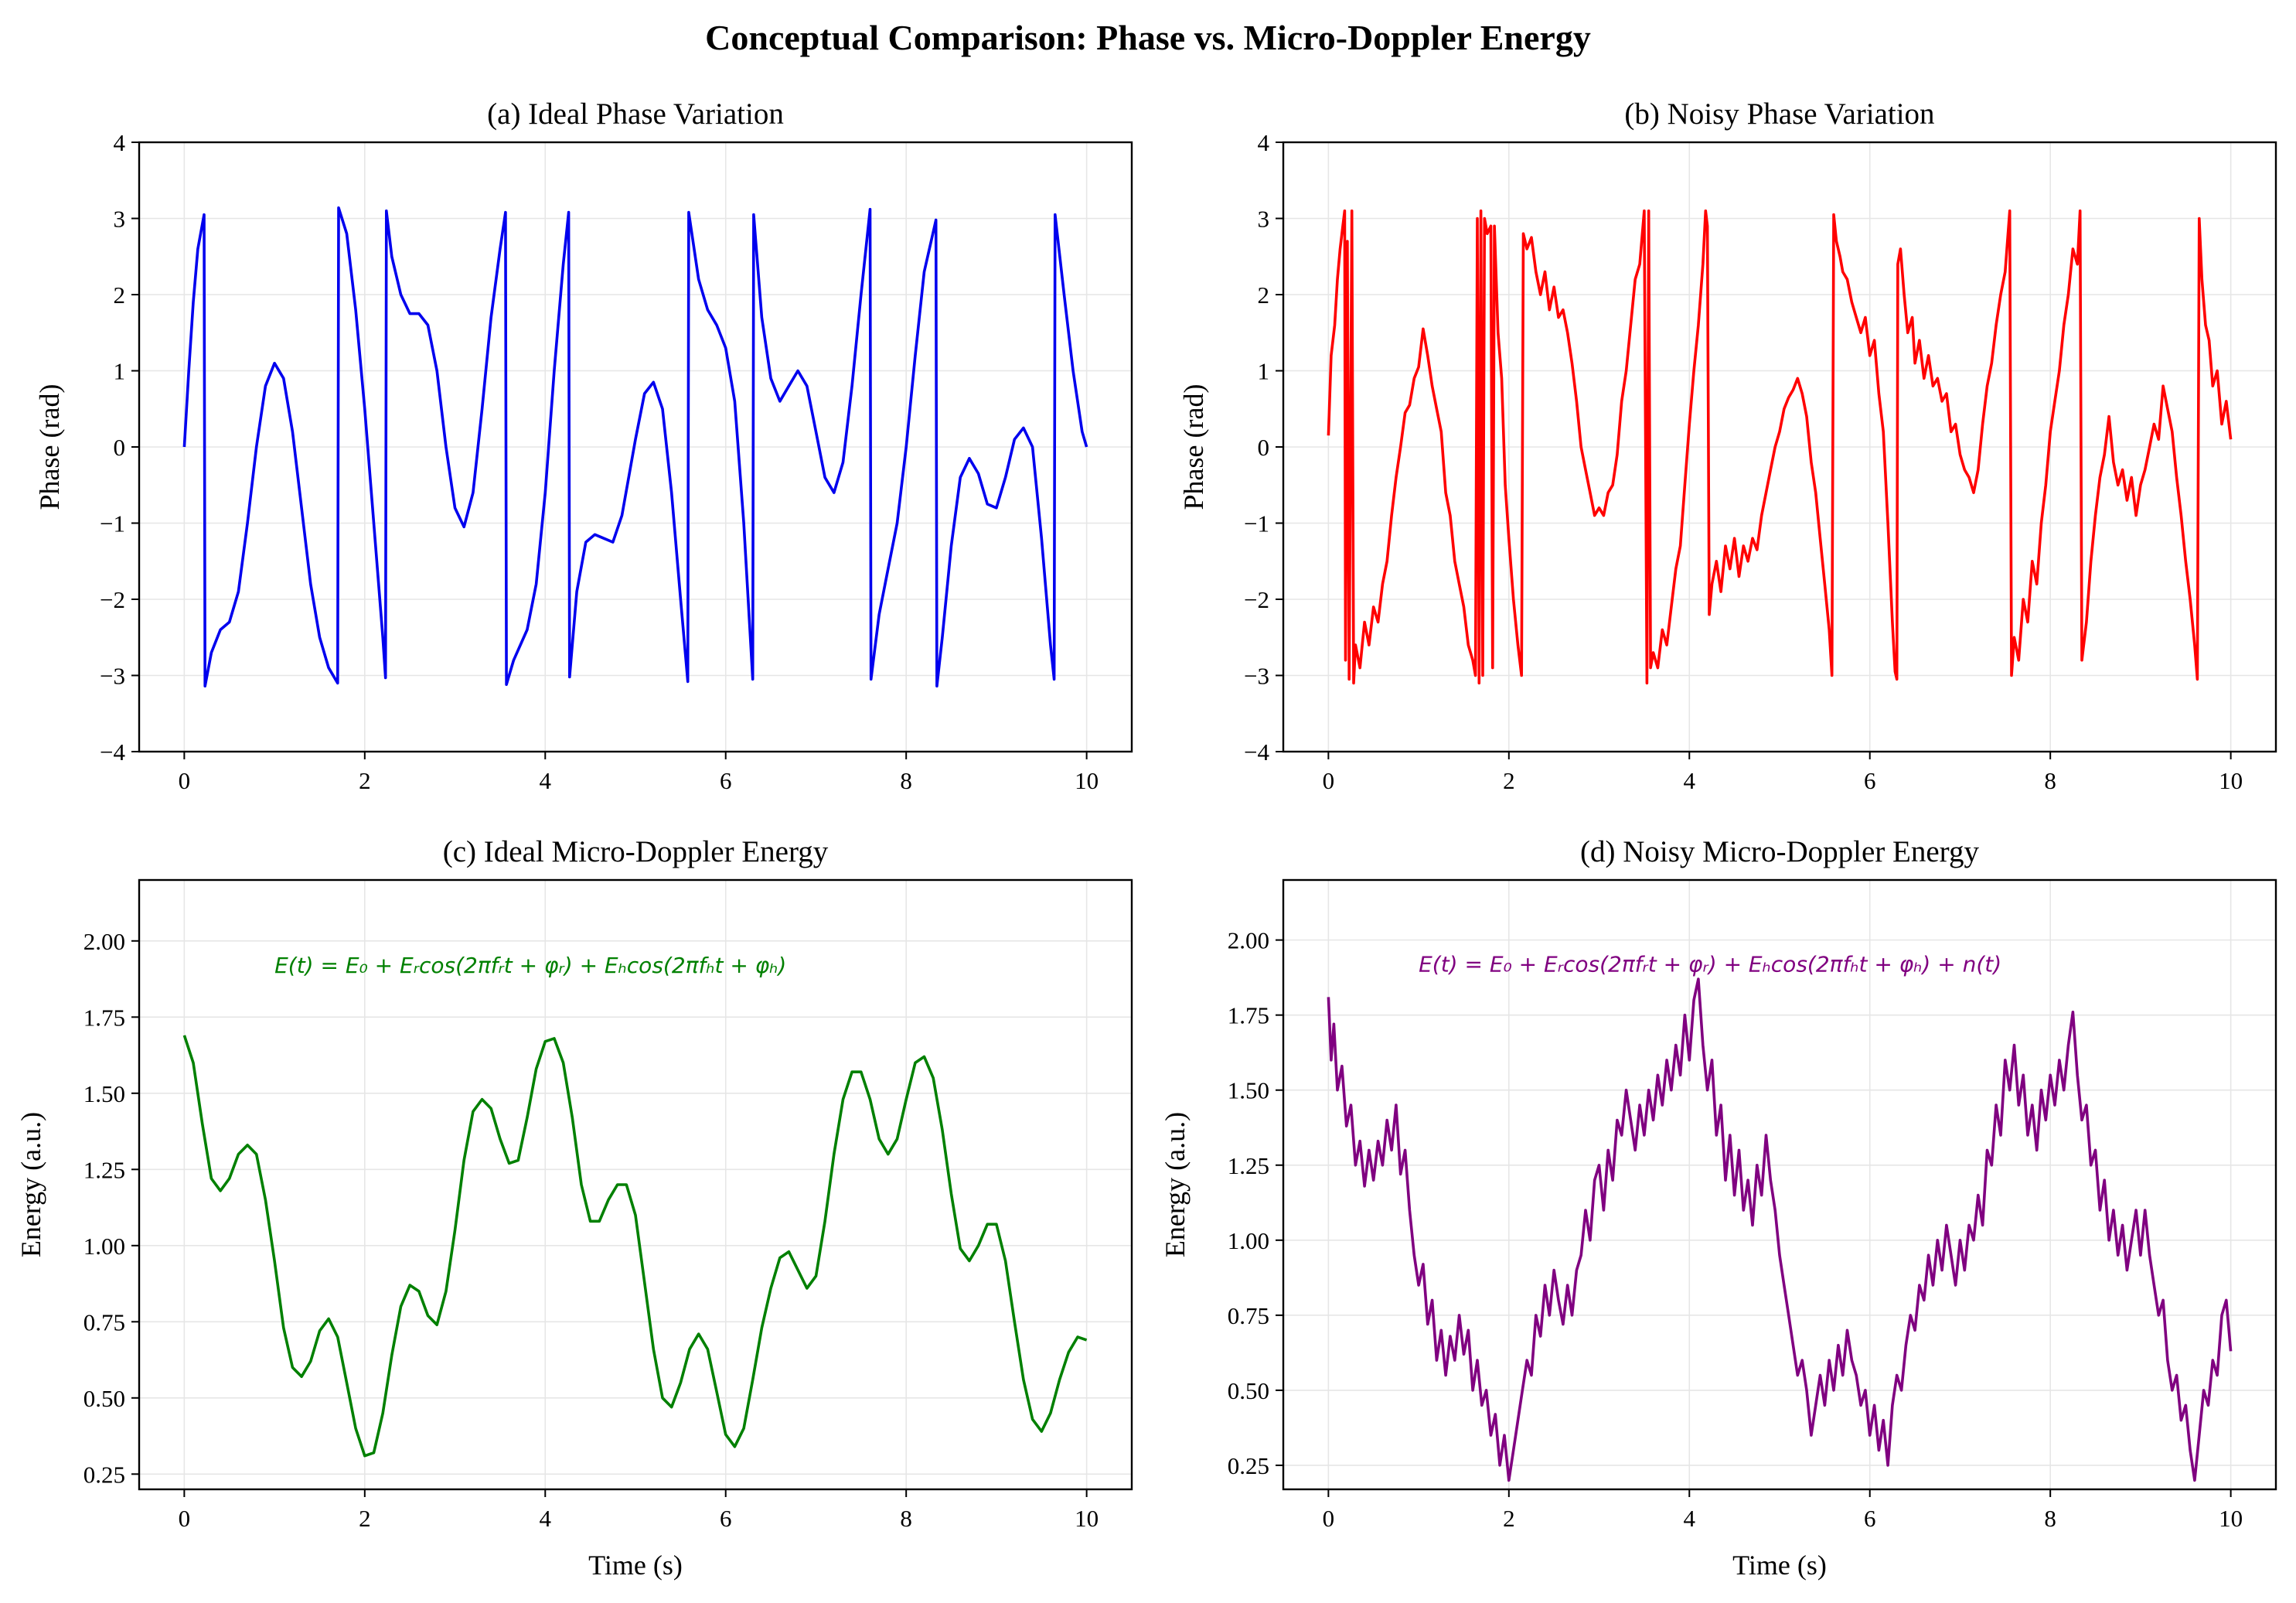  Describe the element at coordinates (1870, 1518) in the screenshot. I see `panel-d-xtick-label-3: 6` at that location.